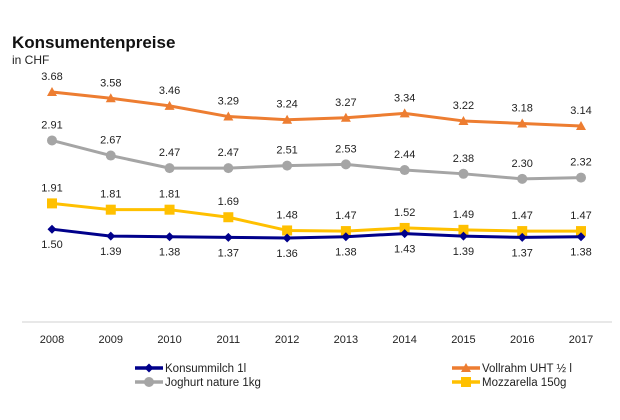 The width and height of the screenshot is (620, 420). Describe the element at coordinates (404, 98) in the screenshot. I see `data-label: 3.34` at that location.